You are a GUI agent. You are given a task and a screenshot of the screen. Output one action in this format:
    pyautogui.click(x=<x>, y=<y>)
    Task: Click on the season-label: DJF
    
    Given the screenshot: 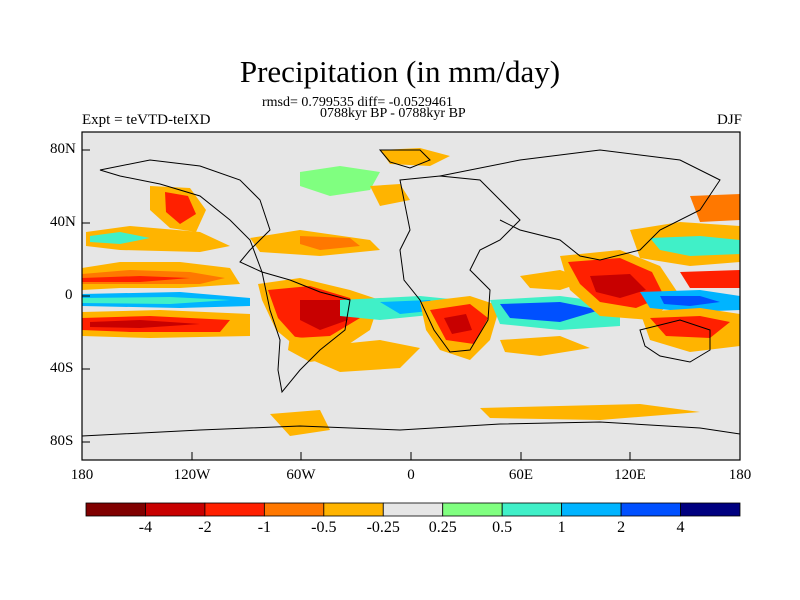 What is the action you would take?
    pyautogui.click(x=729, y=120)
    